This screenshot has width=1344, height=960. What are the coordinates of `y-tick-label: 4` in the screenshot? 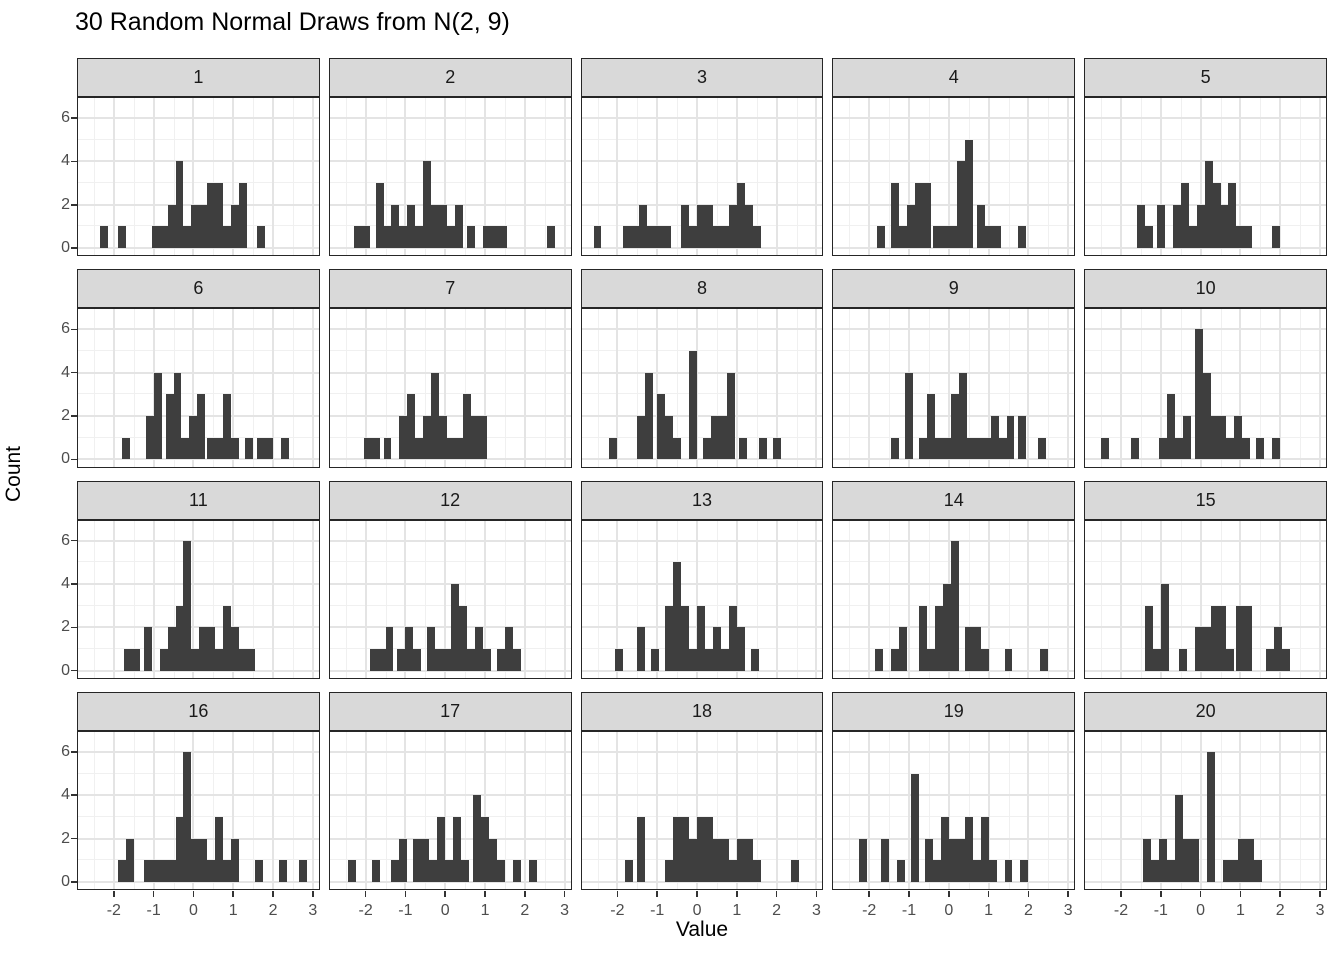 It's located at (65, 372).